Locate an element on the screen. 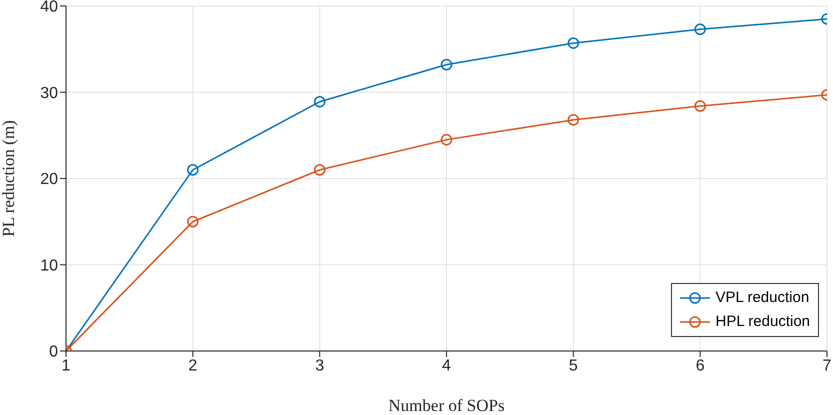  x-tick-label: 2 is located at coordinates (193, 365).